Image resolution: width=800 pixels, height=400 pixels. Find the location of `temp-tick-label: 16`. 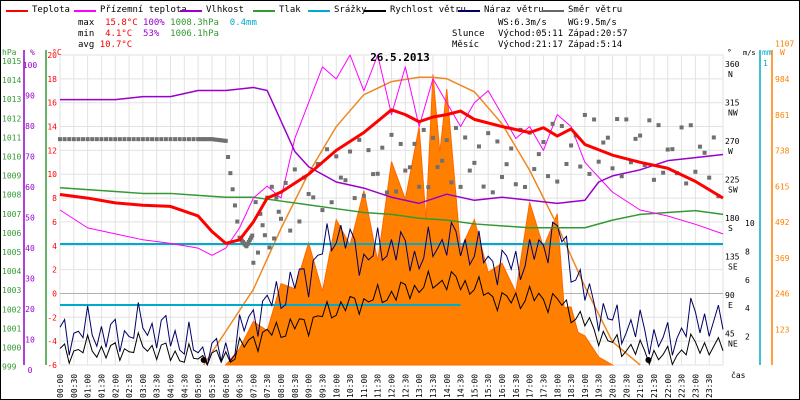

temp-tick-label: 16 is located at coordinates (52, 103).